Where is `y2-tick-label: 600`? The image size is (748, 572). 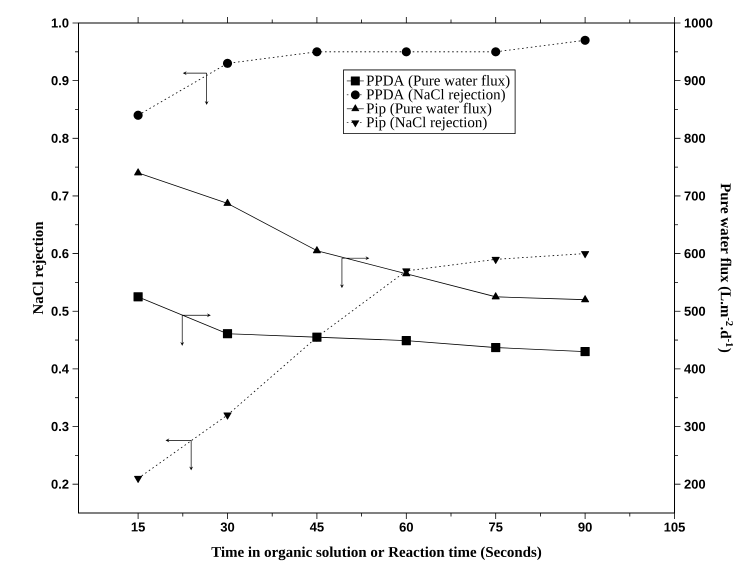
y2-tick-label: 600 is located at coordinates (695, 253).